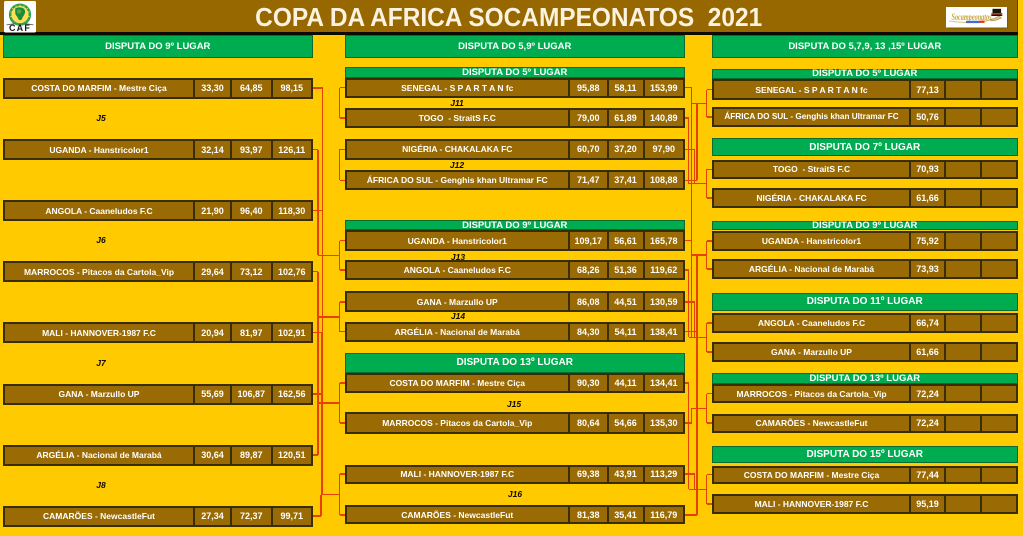 The image size is (1023, 536). Describe the element at coordinates (20, 28) in the screenshot. I see `svg-text: CAF` at that location.